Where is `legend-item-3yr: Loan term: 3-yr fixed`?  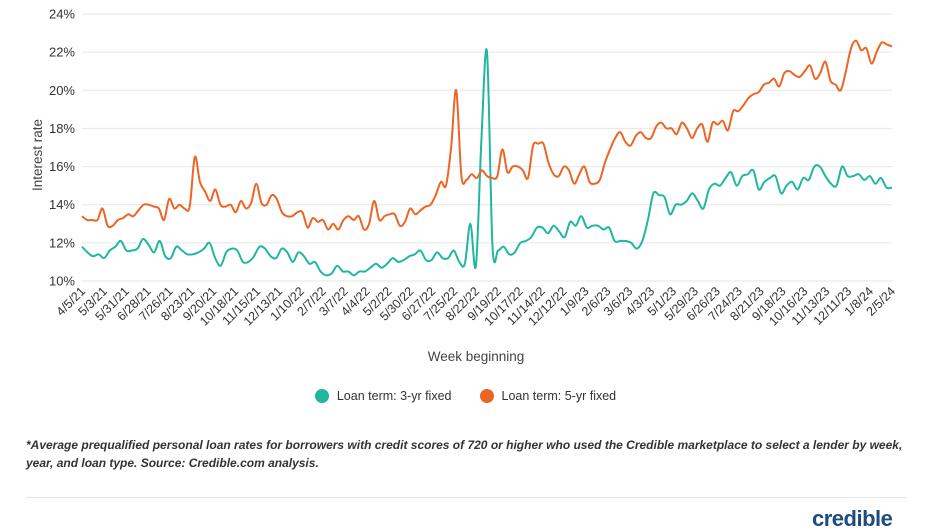
legend-item-3yr: Loan term: 3-yr fixed is located at coordinates (383, 396).